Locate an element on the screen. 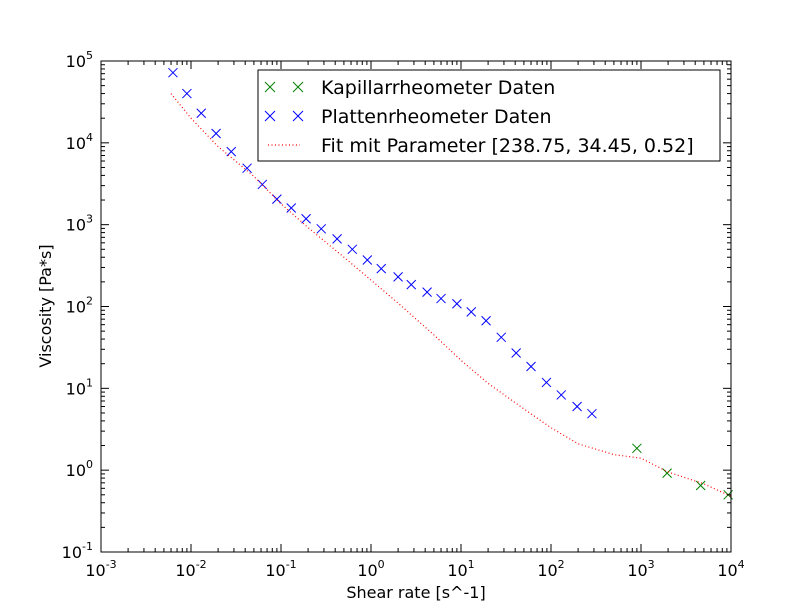 The height and width of the screenshot is (612, 812). y-tick-label: 10¹ is located at coordinates (79, 387).